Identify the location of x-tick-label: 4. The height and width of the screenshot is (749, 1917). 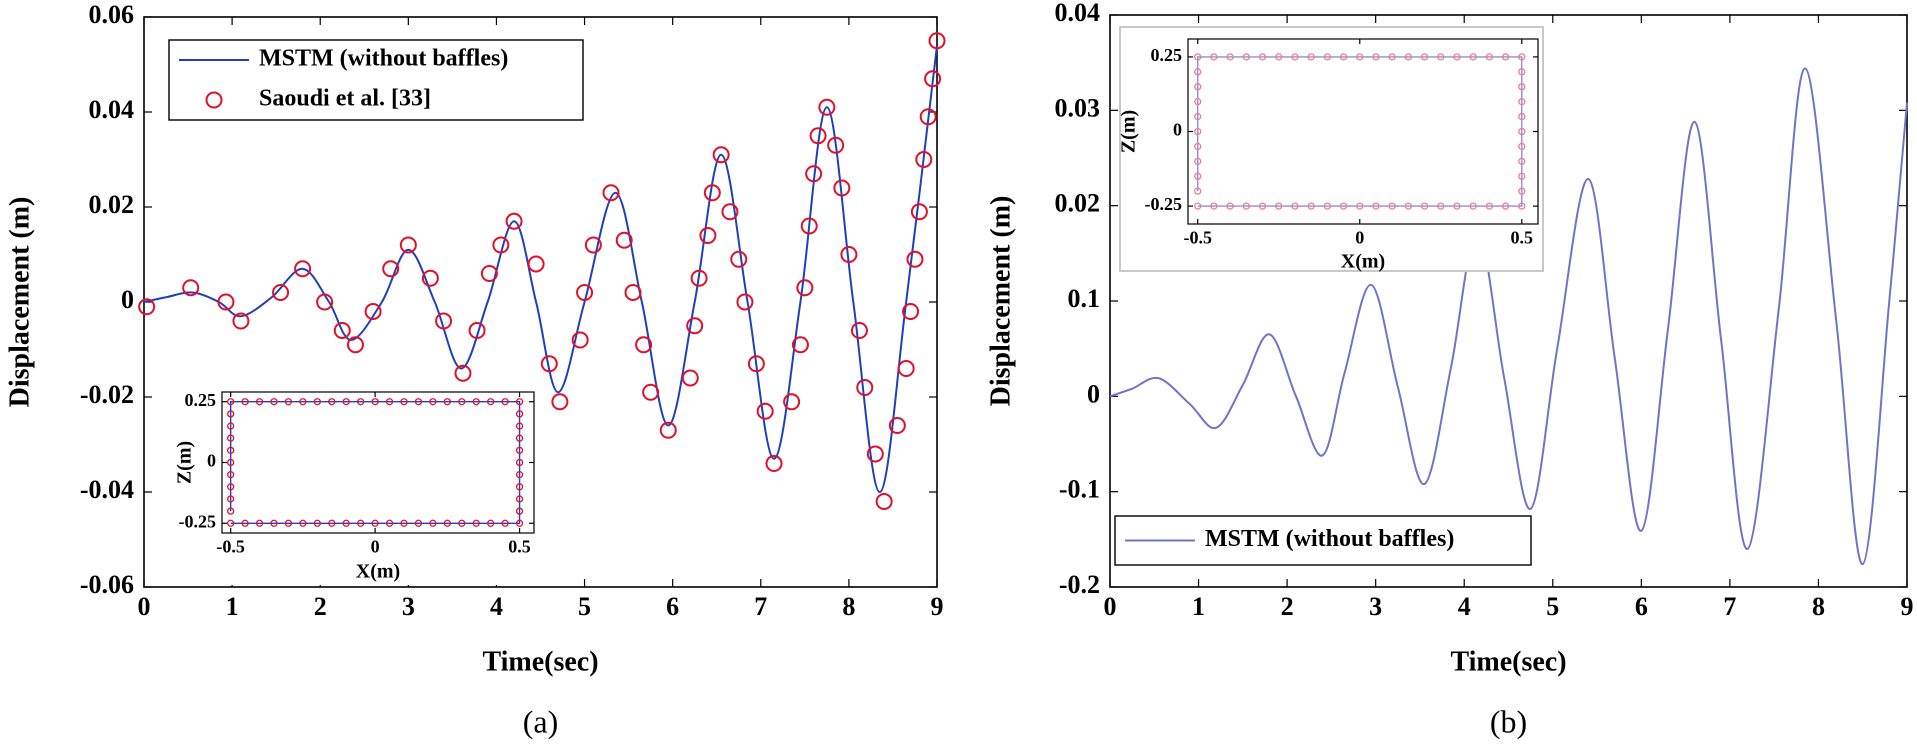
(1464, 606).